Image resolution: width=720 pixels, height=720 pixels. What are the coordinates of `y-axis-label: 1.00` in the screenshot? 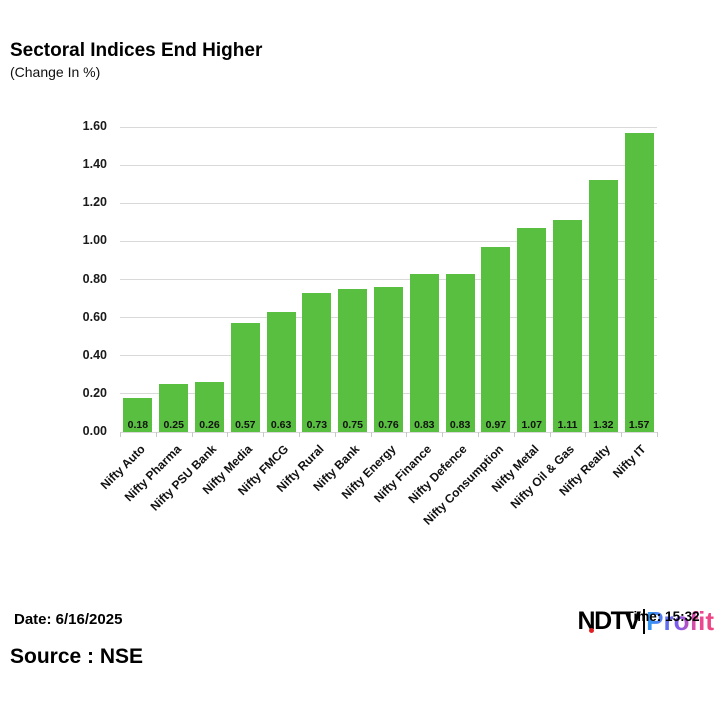 It's located at (94, 240).